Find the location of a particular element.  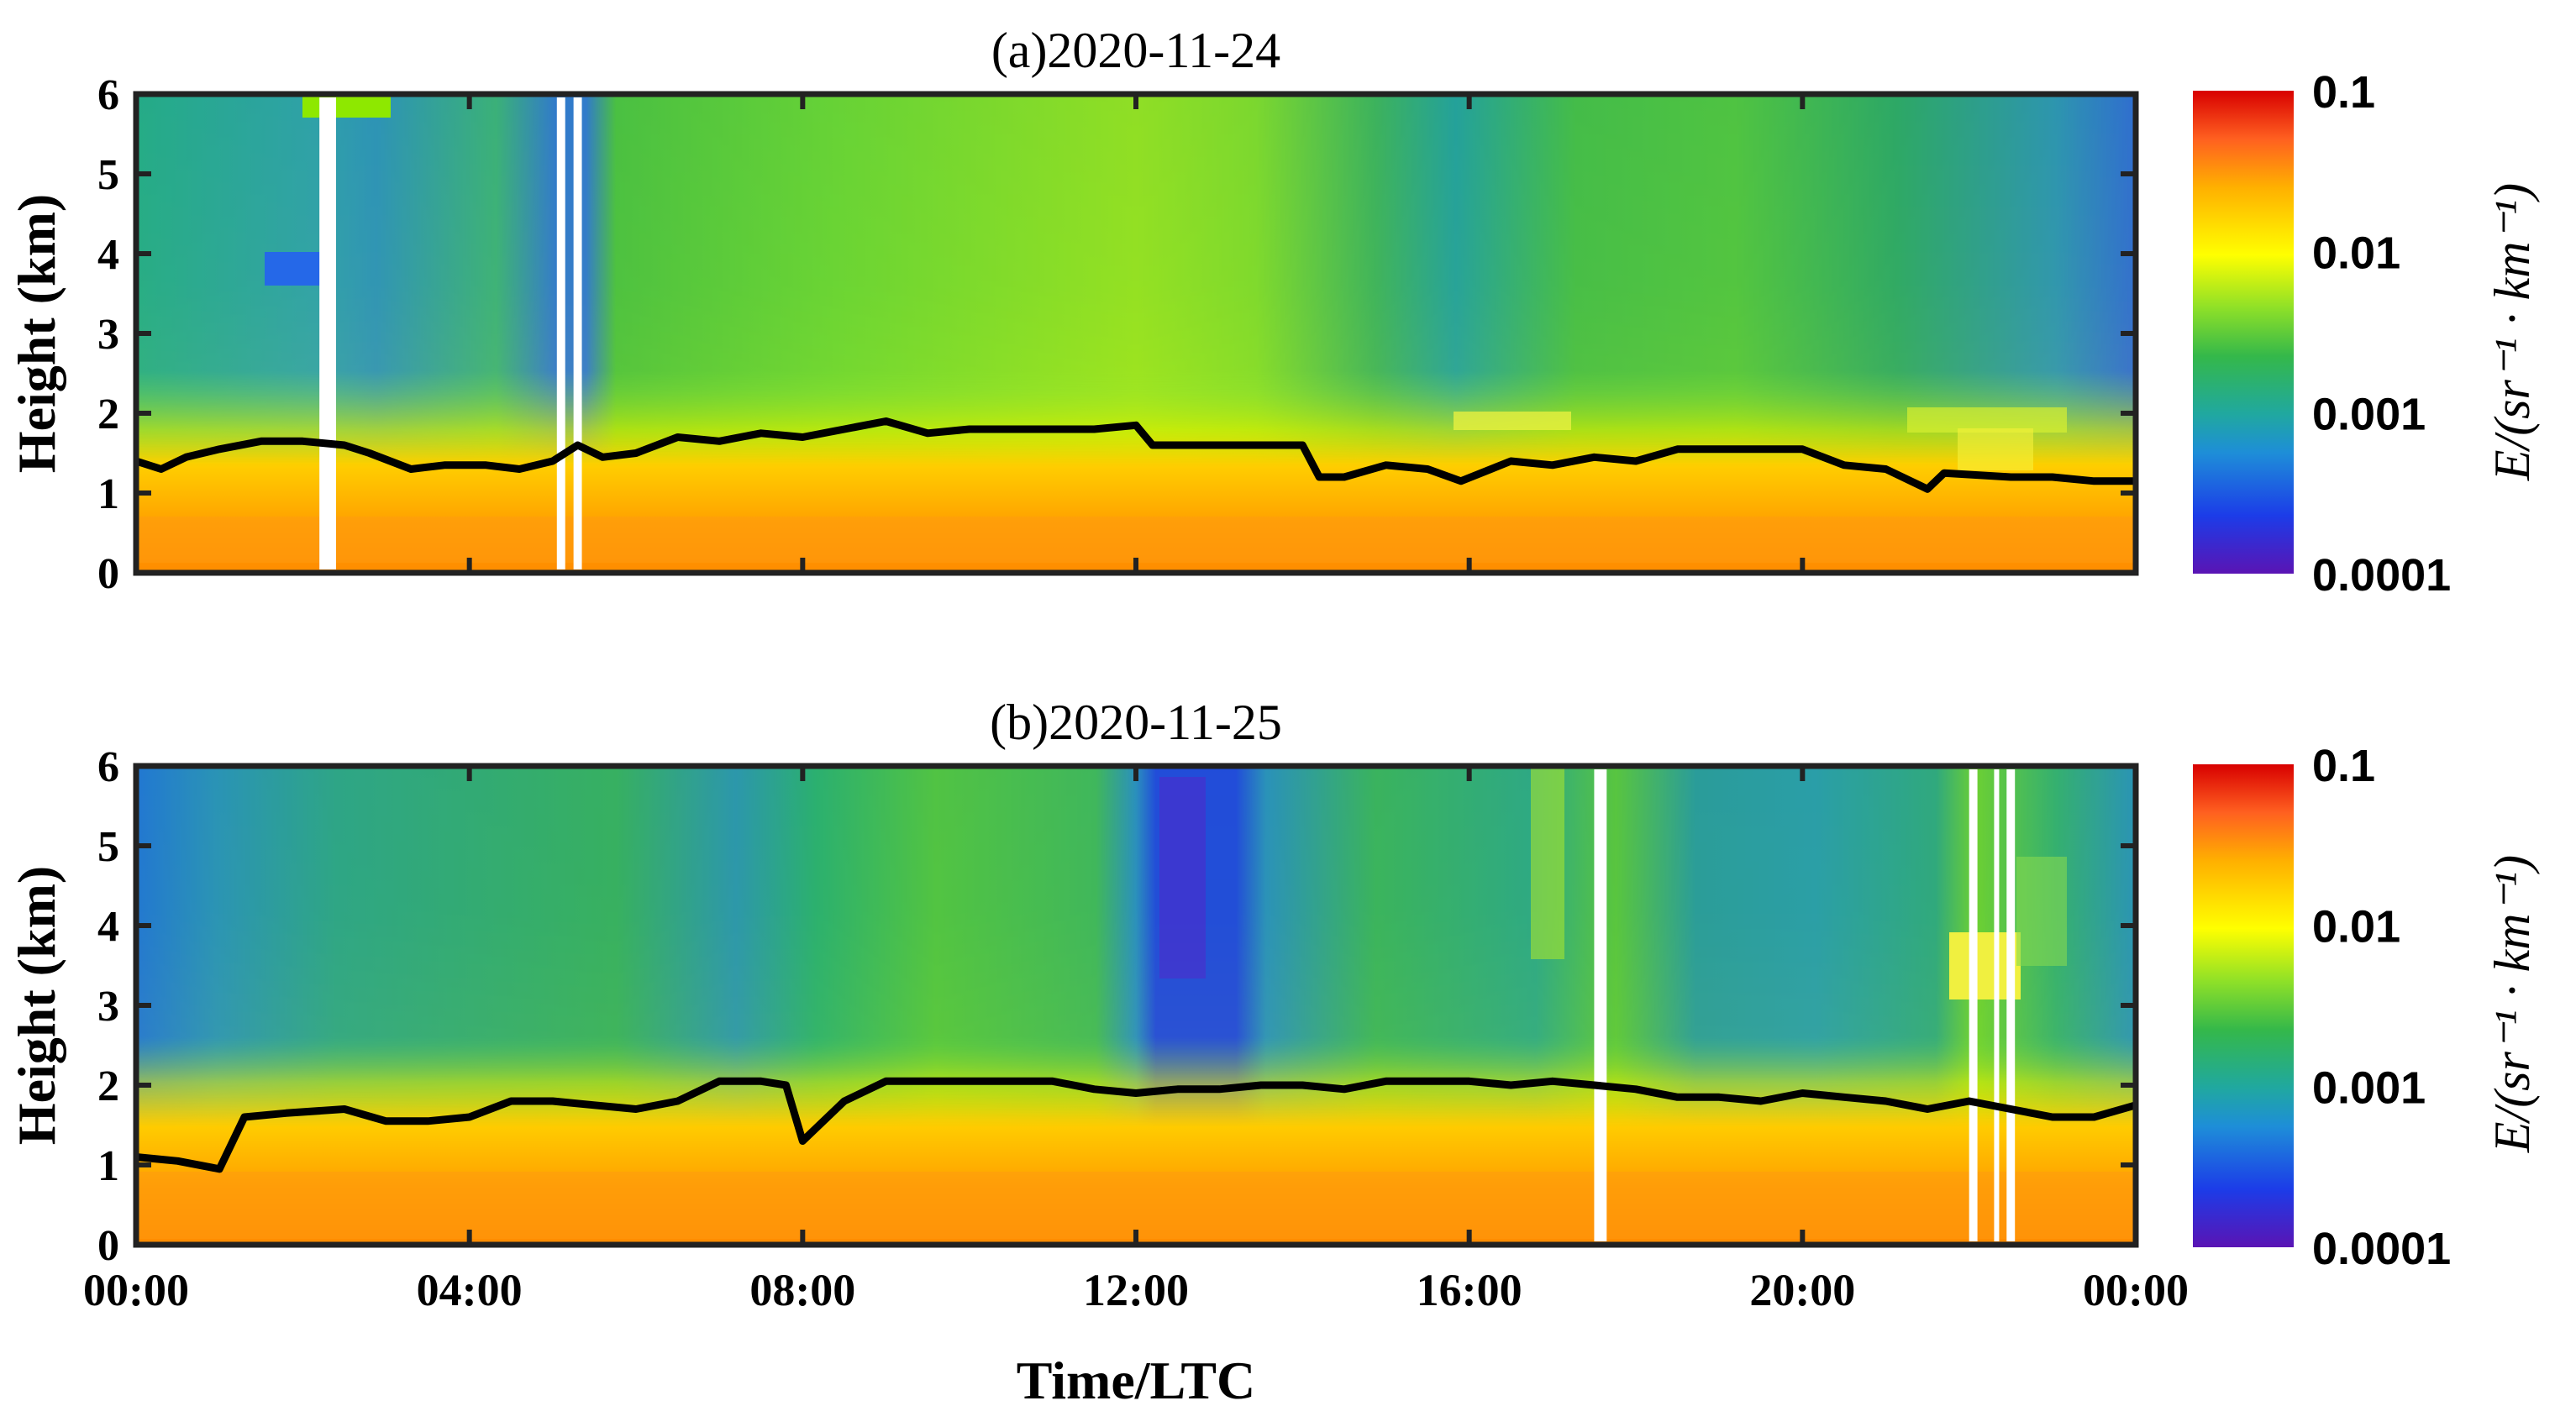

x-tick-label: 12:00 is located at coordinates (1136, 1290).